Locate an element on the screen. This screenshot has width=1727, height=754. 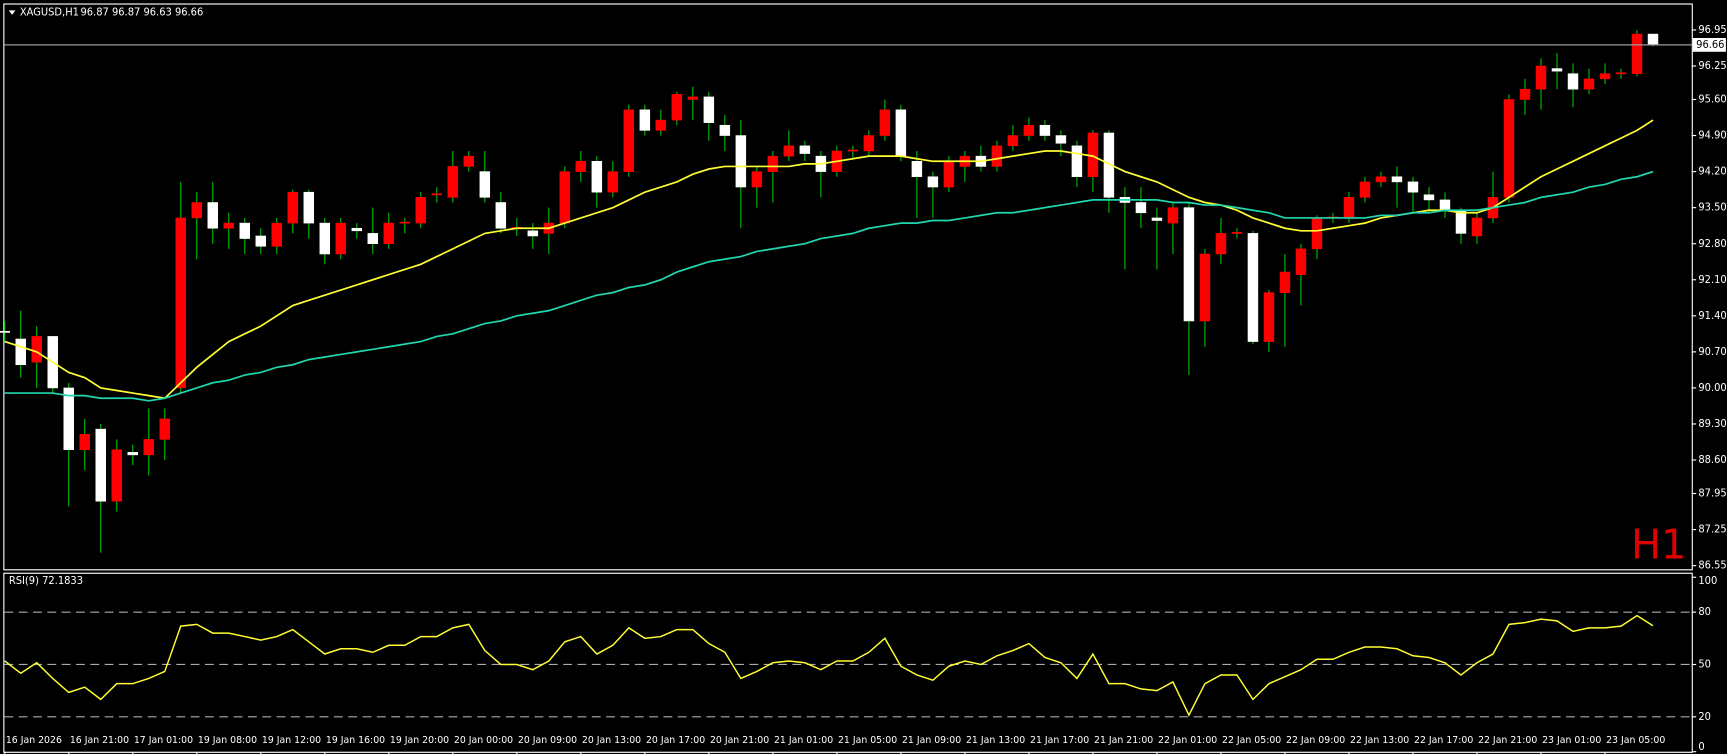
x-tick-label: 20 Jan 13:00 is located at coordinates (611, 740).